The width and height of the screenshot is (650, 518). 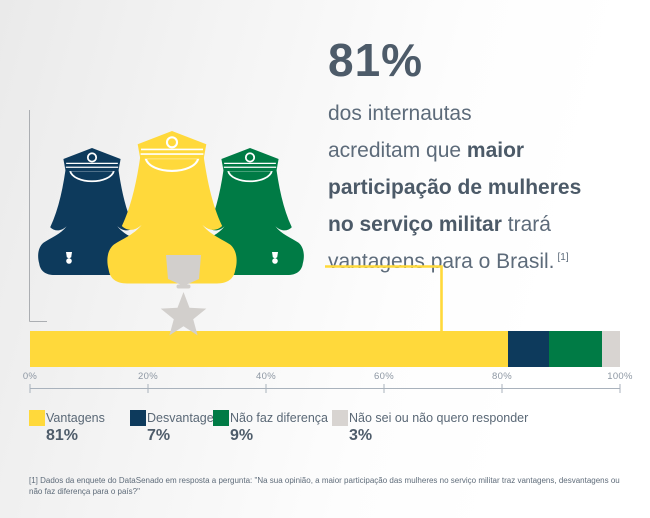 I want to click on legend-item-vantagens: Vantagens 81%, so click(x=67, y=427).